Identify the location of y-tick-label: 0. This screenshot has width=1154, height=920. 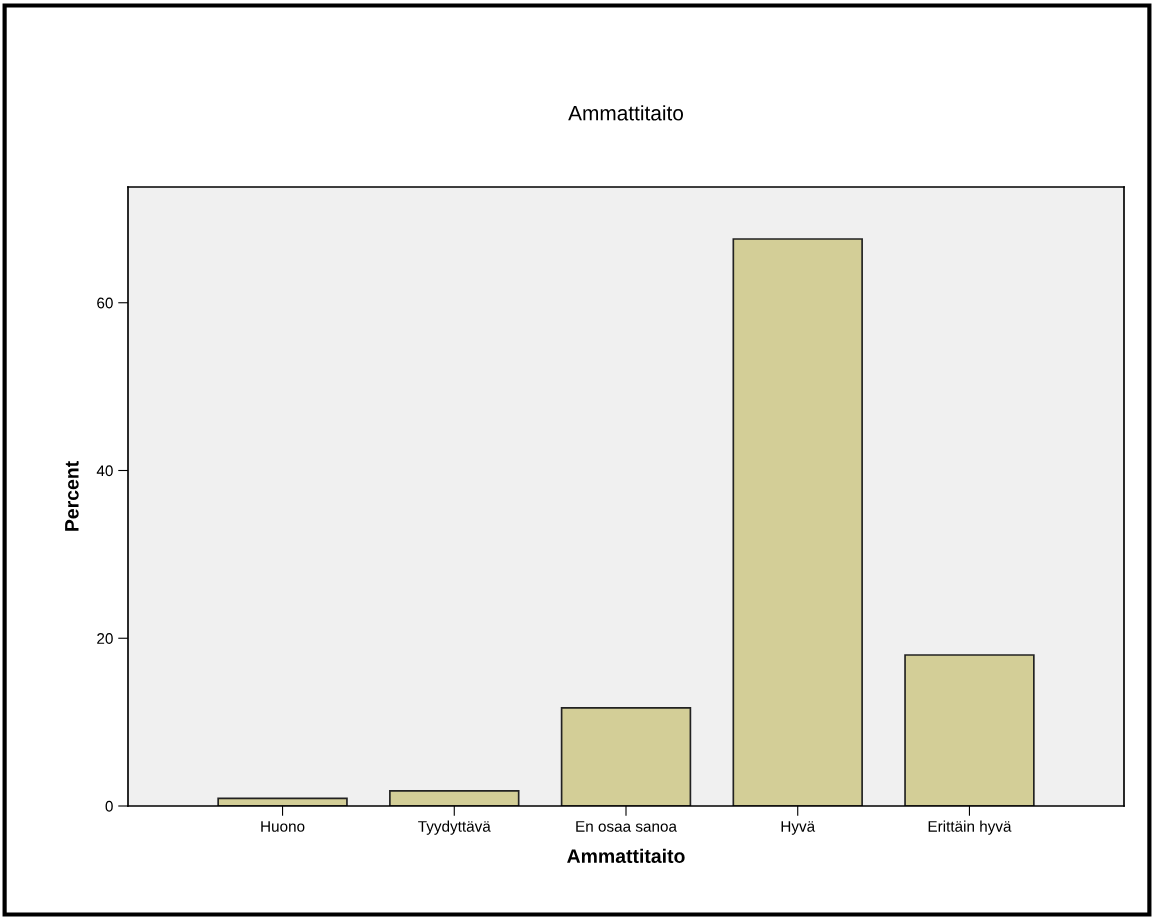
(109, 806).